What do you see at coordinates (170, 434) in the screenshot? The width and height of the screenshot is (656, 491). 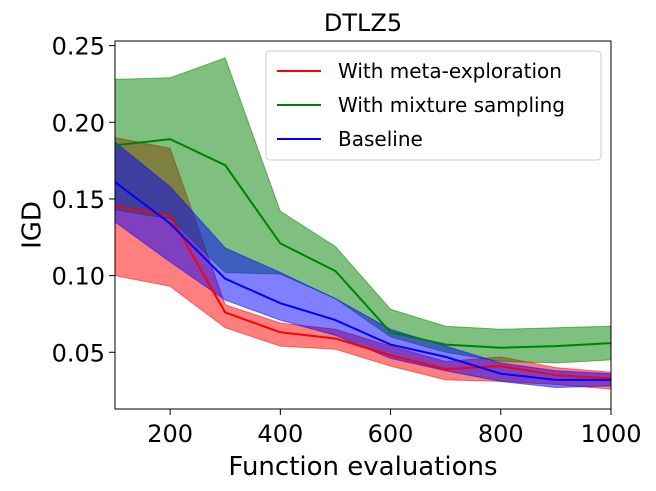 I see `x-tick-label: 200` at bounding box center [170, 434].